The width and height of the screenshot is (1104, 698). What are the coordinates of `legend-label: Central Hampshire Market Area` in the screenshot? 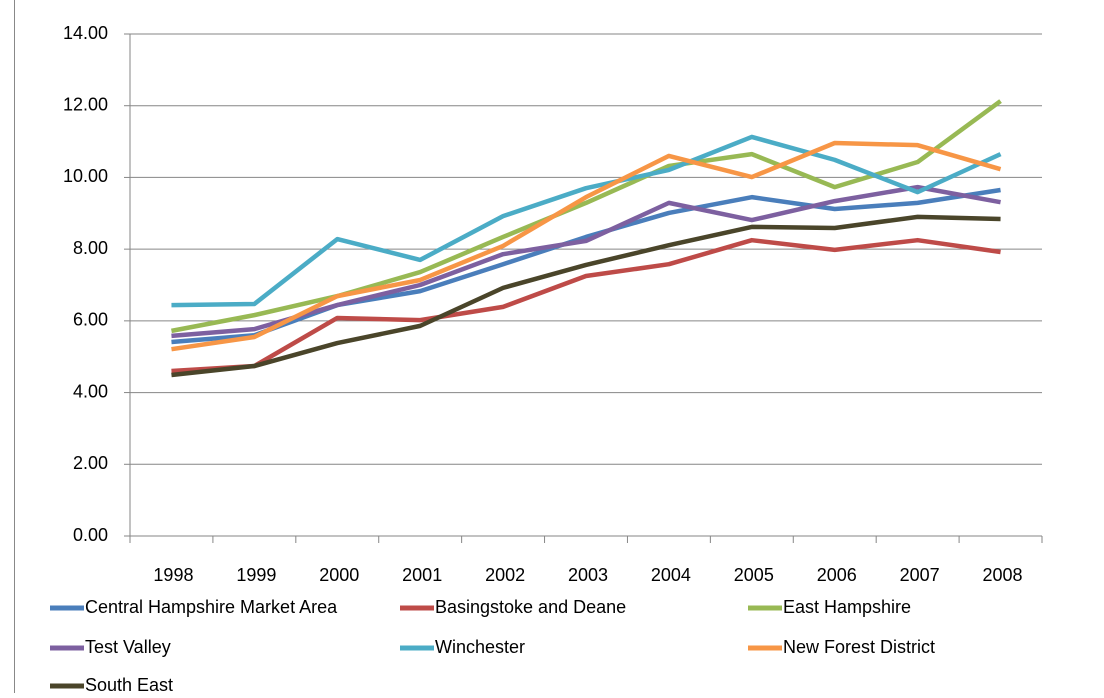 It's located at (211, 607).